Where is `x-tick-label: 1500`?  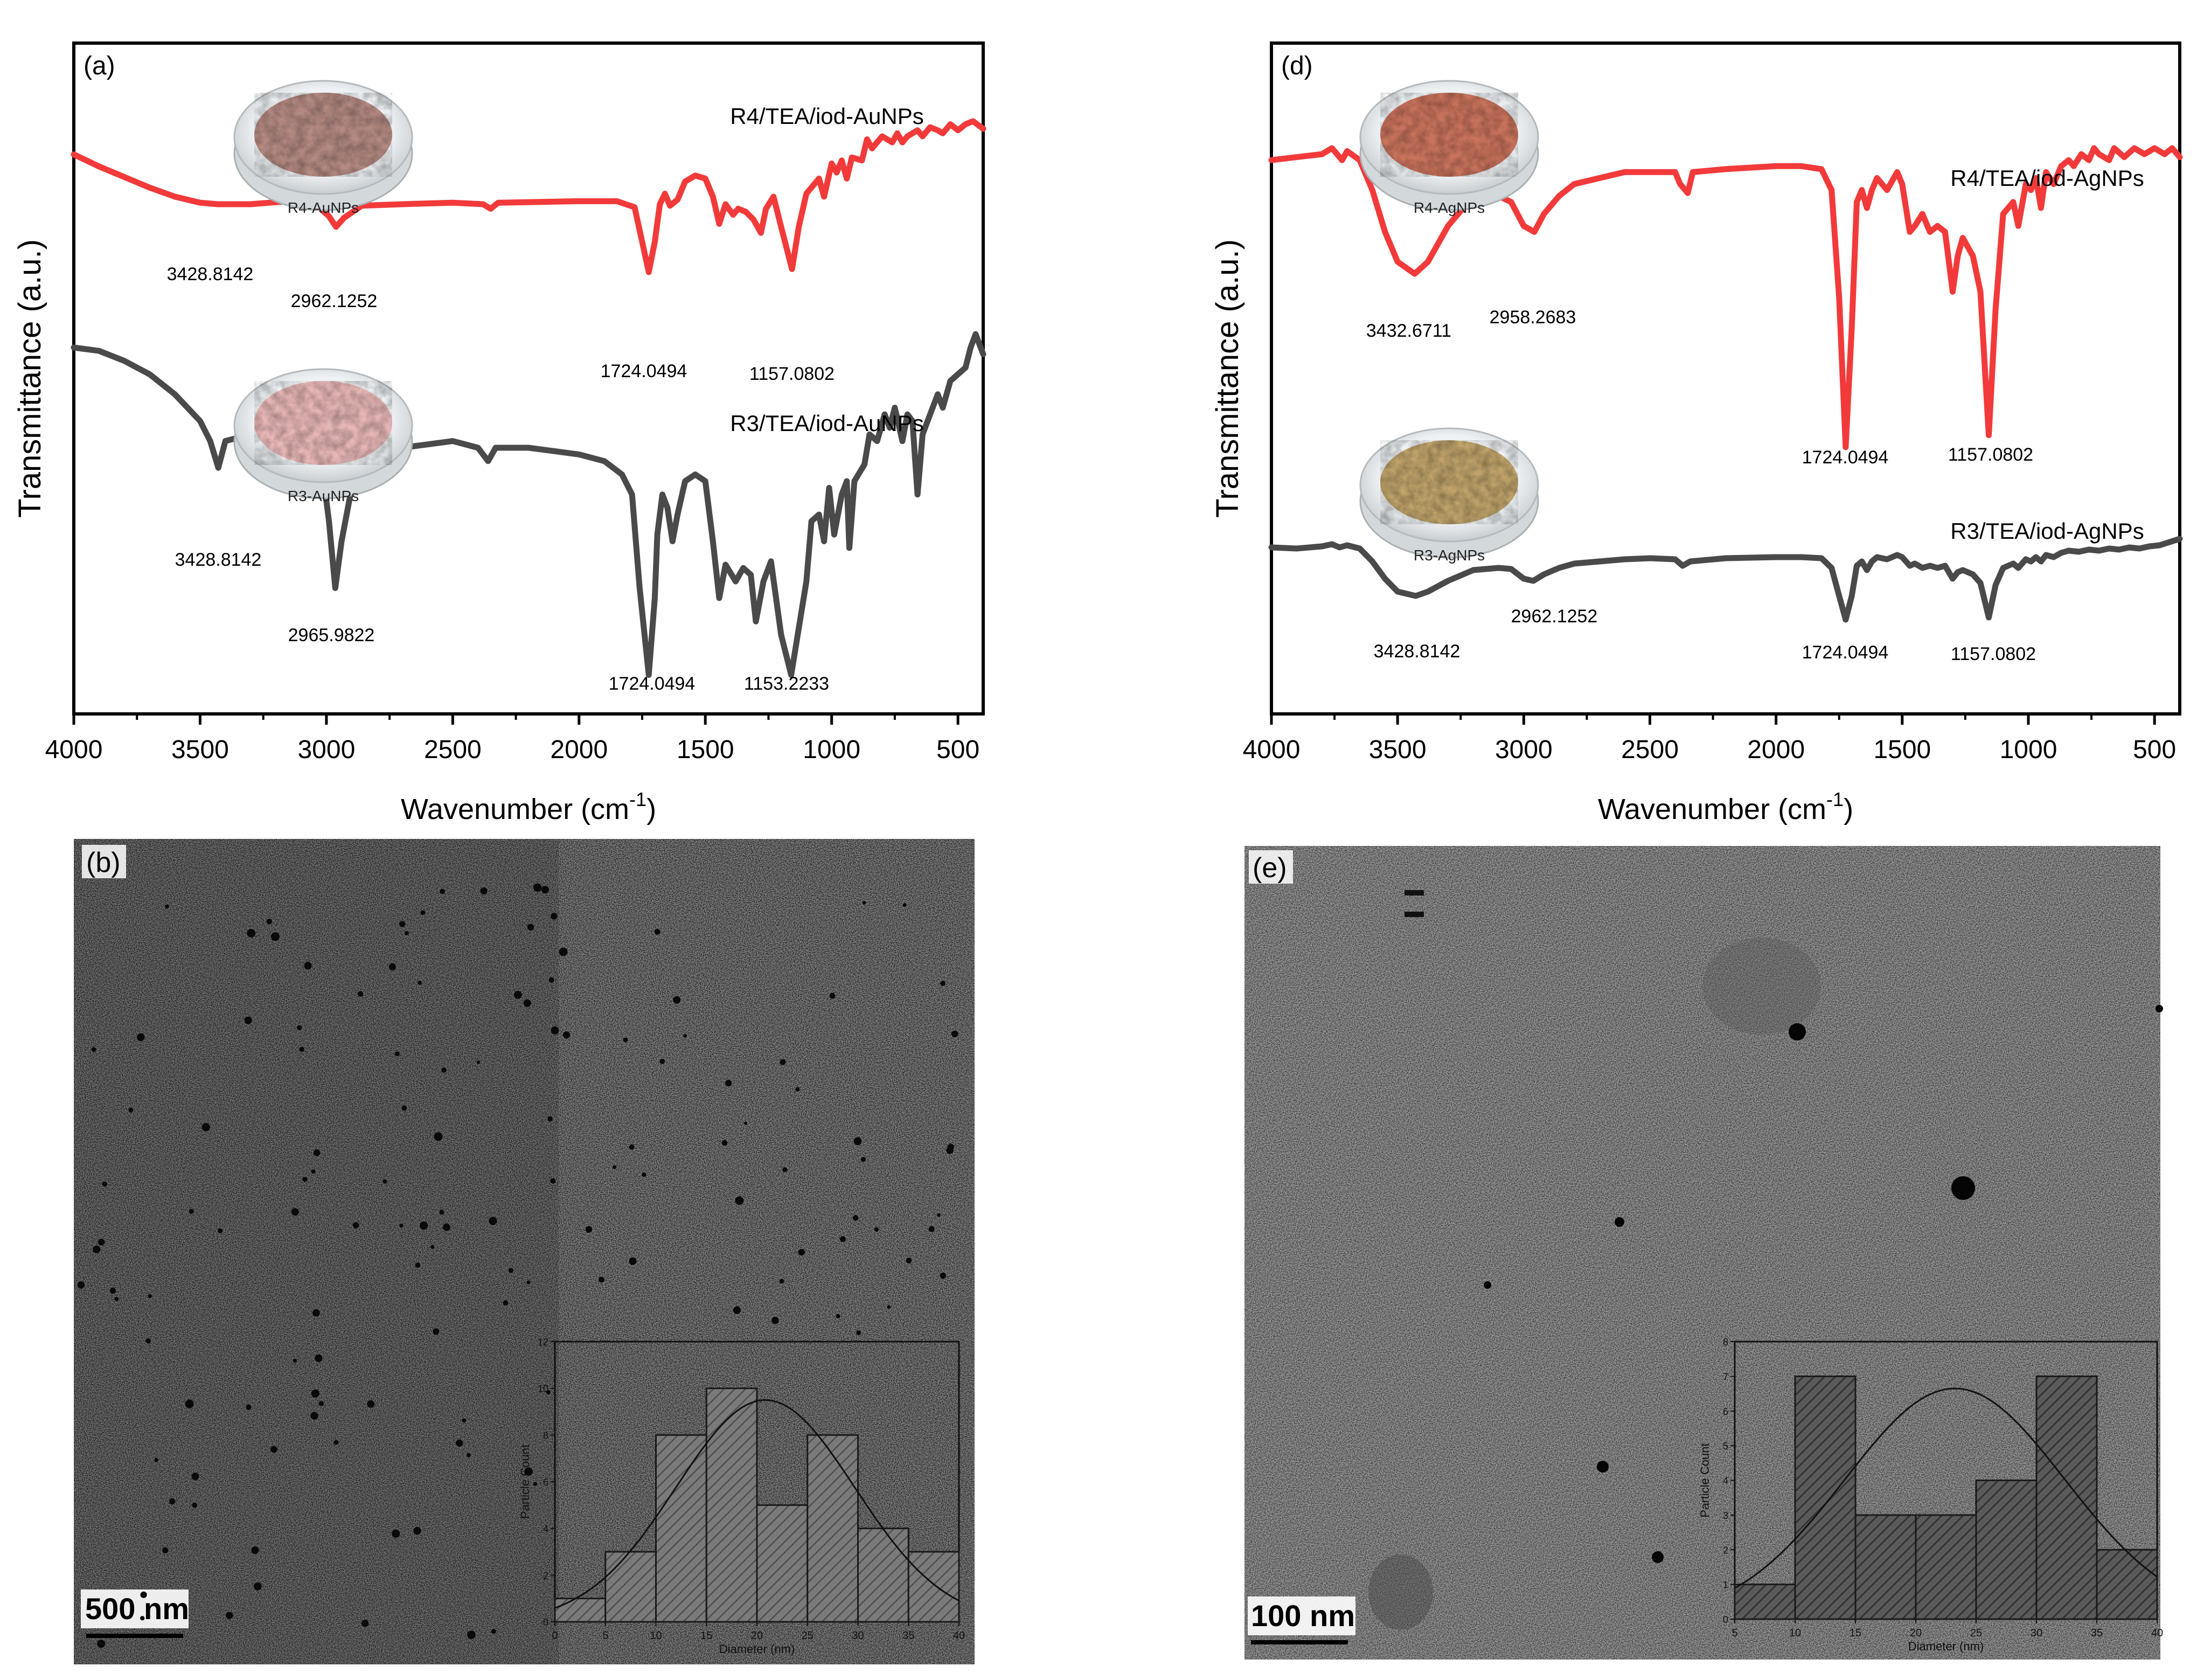 x-tick-label: 1500 is located at coordinates (1902, 749).